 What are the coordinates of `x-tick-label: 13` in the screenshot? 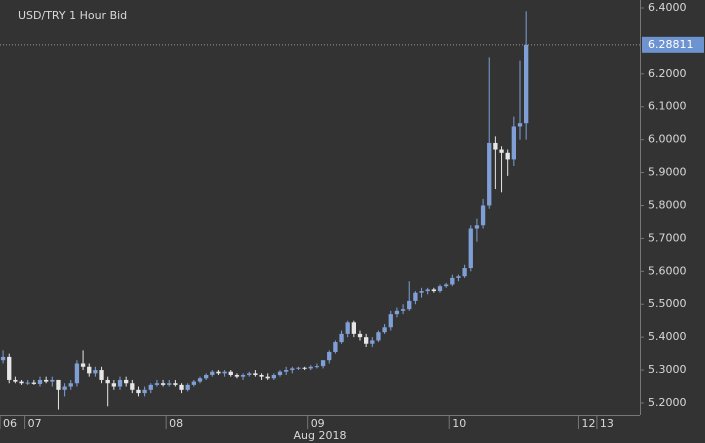 It's located at (607, 423).